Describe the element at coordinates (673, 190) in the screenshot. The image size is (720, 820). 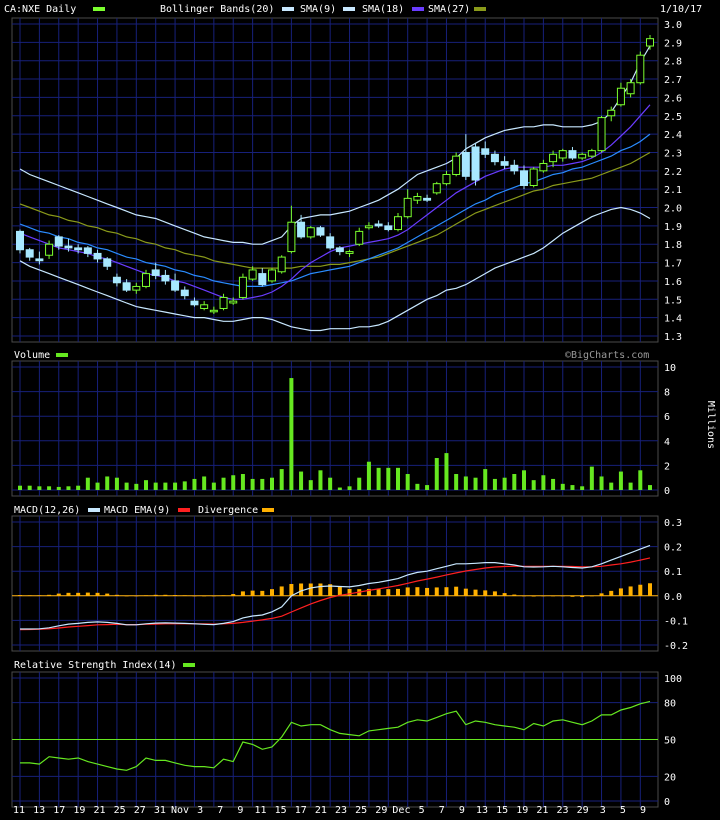
I see `price-tick-label: 2.1` at that location.